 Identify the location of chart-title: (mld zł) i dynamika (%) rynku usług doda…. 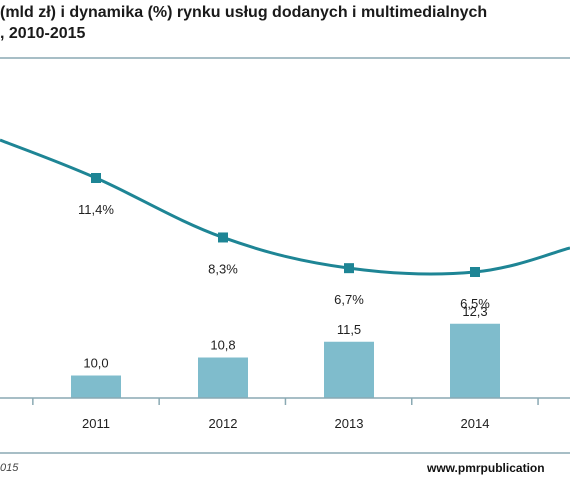
(285, 23).